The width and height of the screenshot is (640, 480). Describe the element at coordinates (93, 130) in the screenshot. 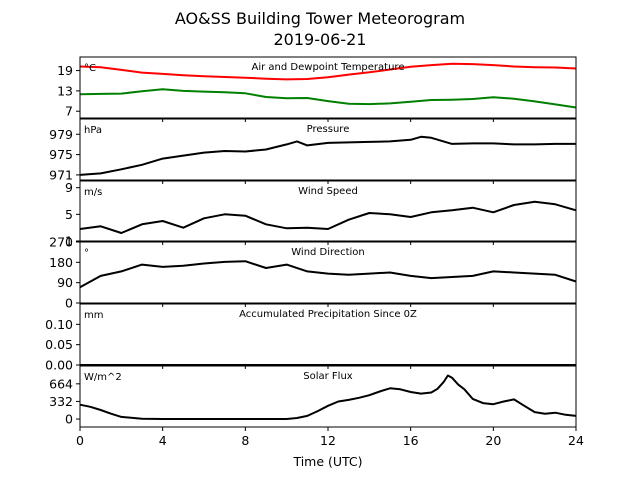

I see `panel-unit: hPa` at that location.